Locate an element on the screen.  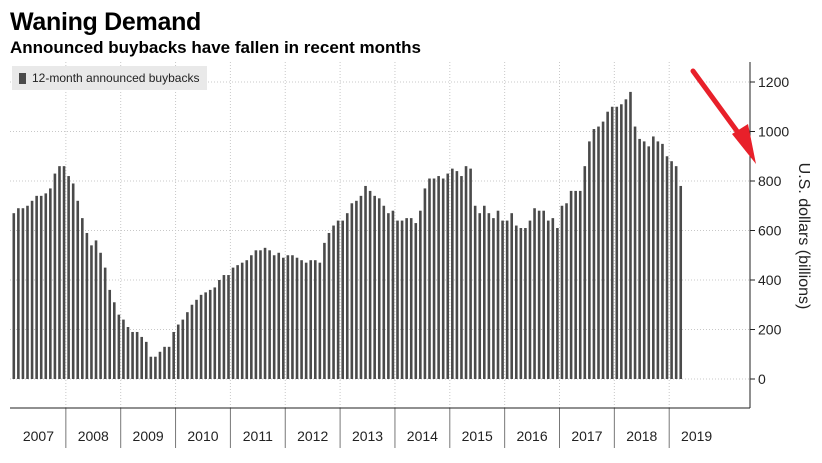
y-tick-label: 400 is located at coordinates (770, 280).